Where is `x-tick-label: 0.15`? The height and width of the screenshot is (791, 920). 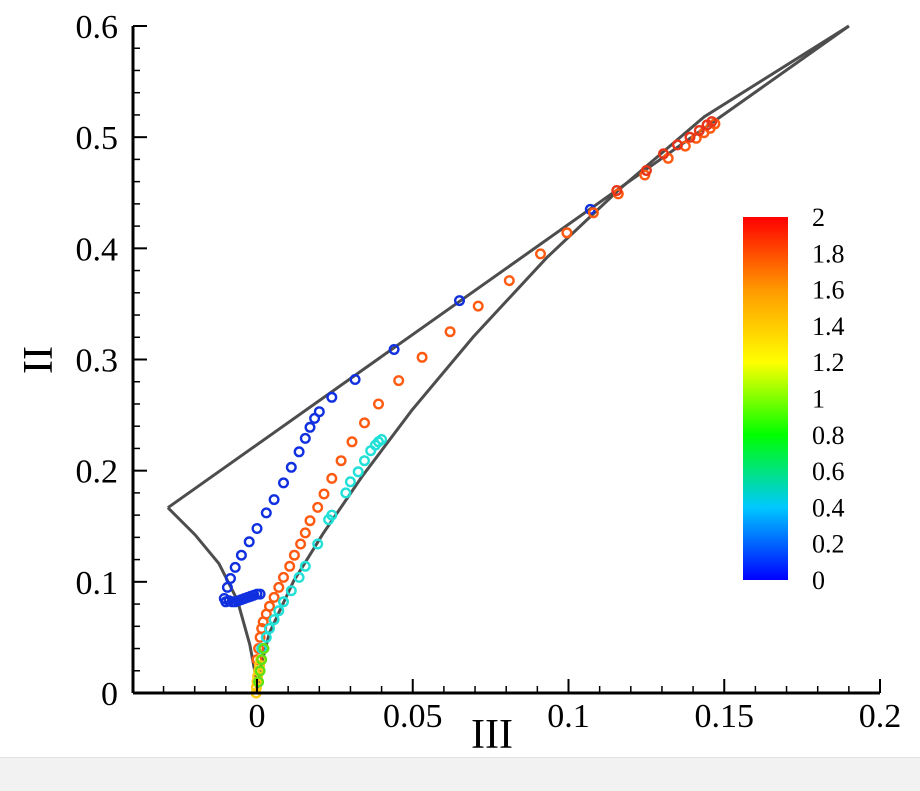
x-tick-label: 0.15 is located at coordinates (725, 716).